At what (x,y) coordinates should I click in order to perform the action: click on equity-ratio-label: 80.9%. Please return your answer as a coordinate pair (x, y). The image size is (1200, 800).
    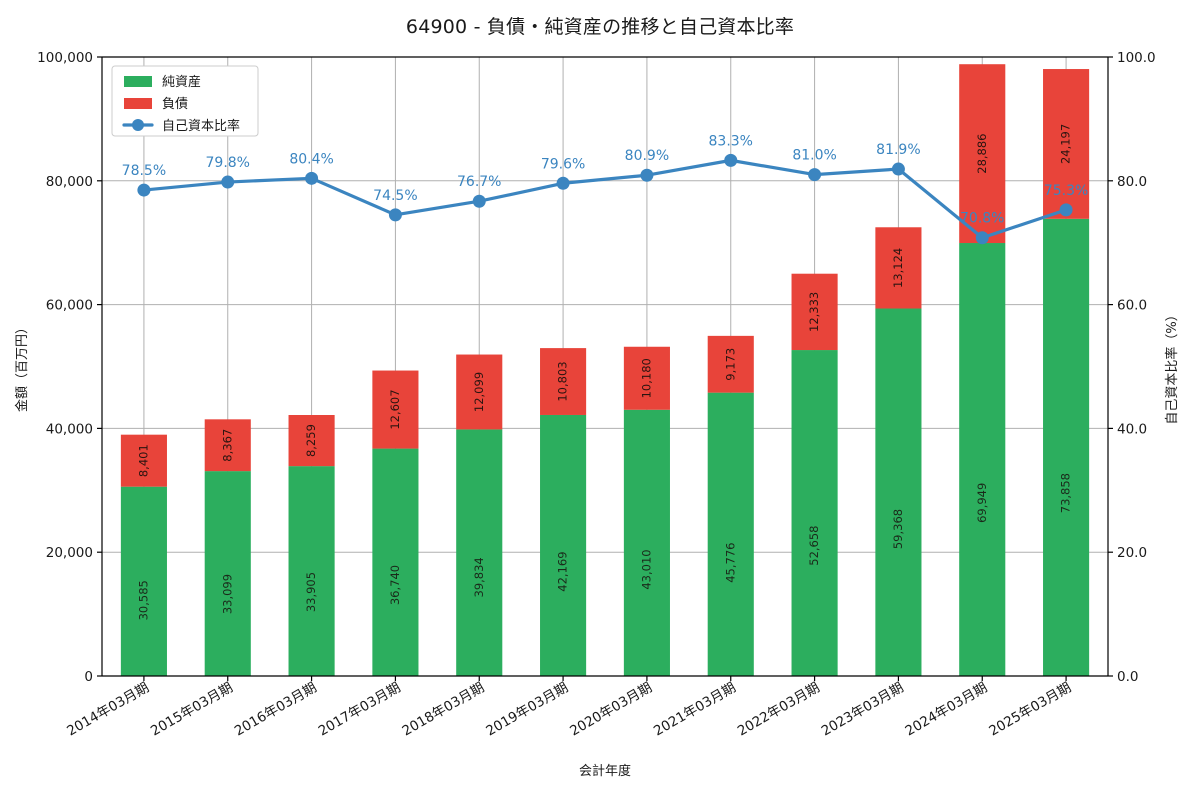
    Looking at the image, I should click on (647, 156).